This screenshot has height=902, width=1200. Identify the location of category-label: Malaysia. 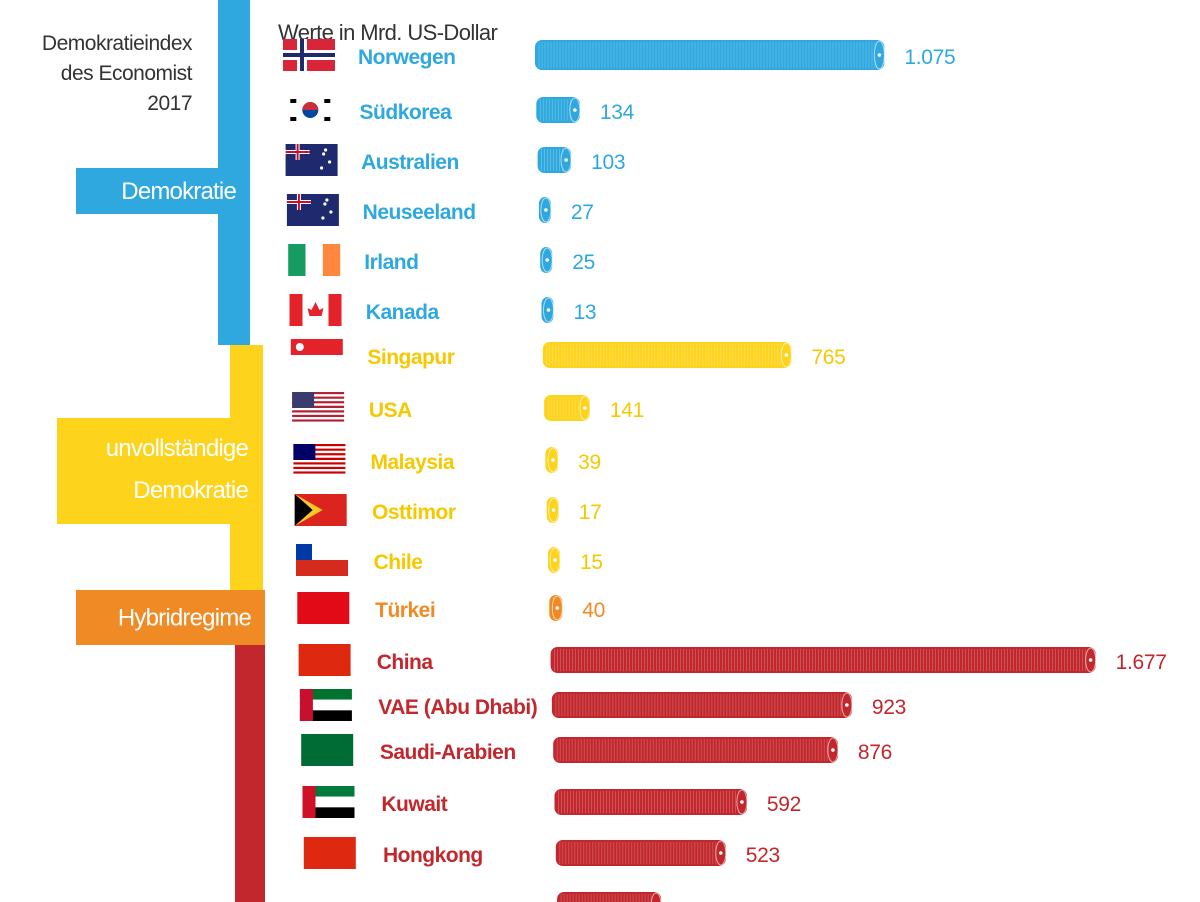
(412, 462).